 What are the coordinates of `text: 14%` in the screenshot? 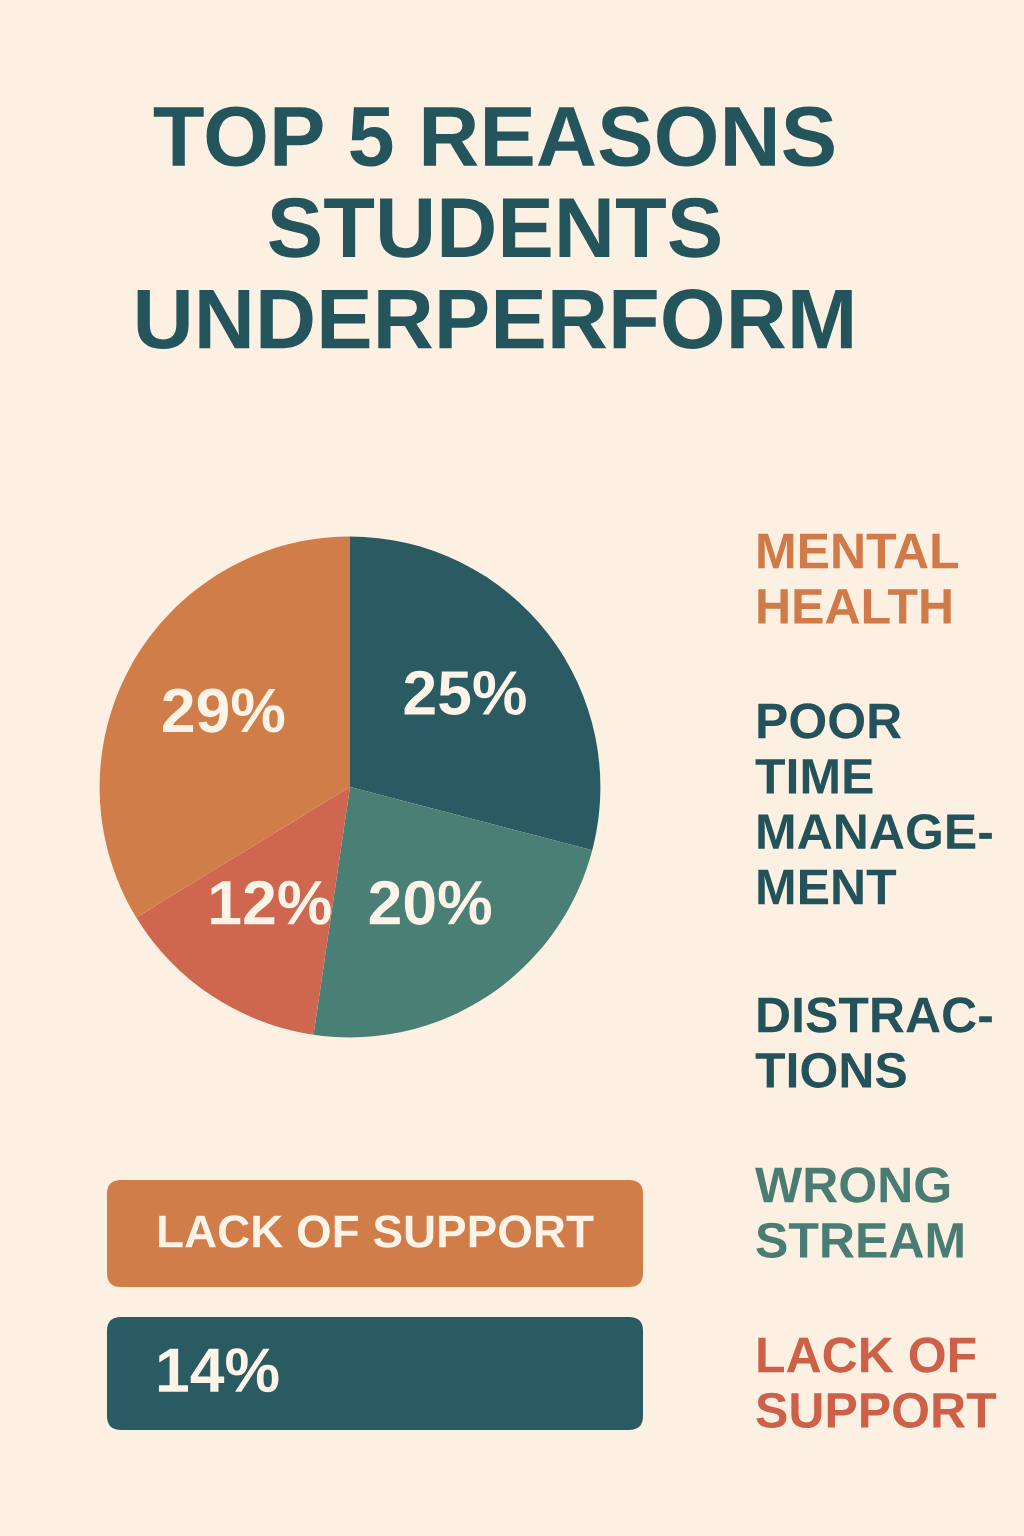 It's located at (218, 1370).